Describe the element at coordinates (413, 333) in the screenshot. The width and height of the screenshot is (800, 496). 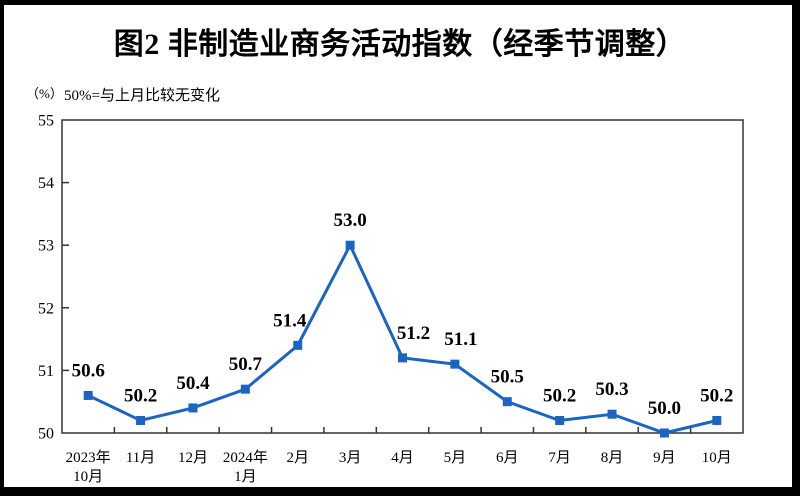
I see `data-point-label: 51.2` at that location.